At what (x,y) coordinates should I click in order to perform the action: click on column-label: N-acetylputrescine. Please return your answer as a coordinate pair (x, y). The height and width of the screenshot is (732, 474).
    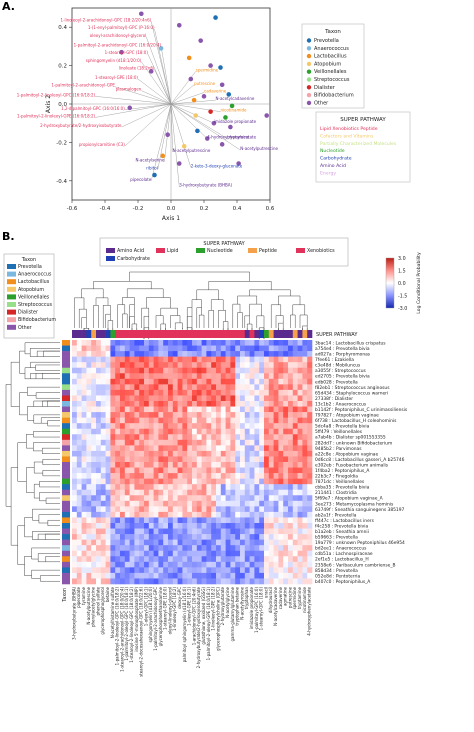
    Looking at the image, I should click on (88, 605).